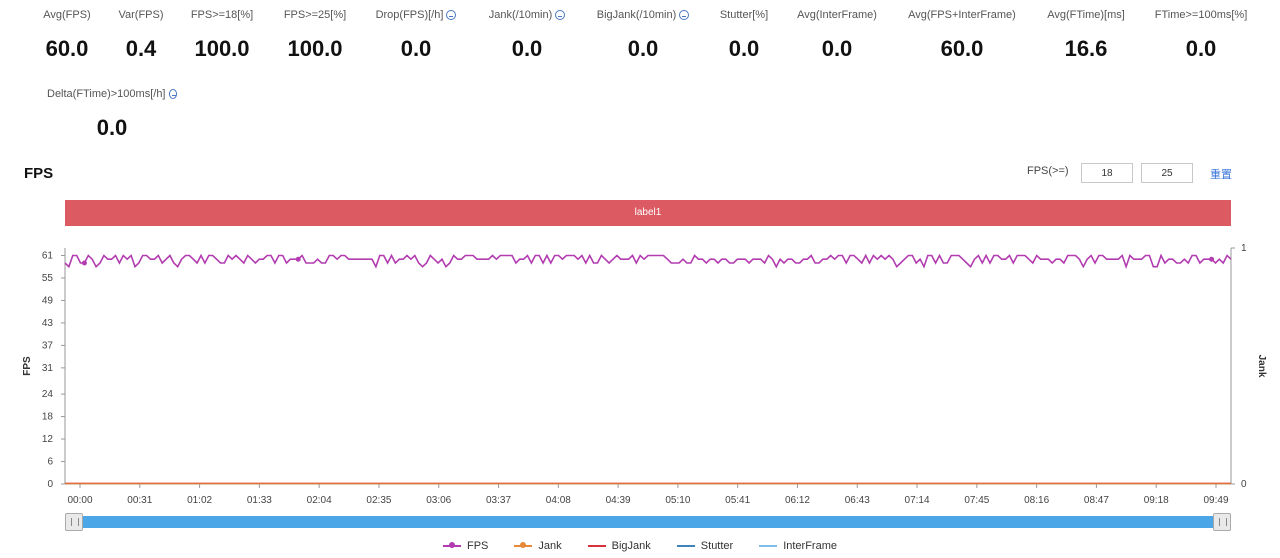  I want to click on stat-card: Drop(FPS)[/h] 0.0, so click(416, 35).